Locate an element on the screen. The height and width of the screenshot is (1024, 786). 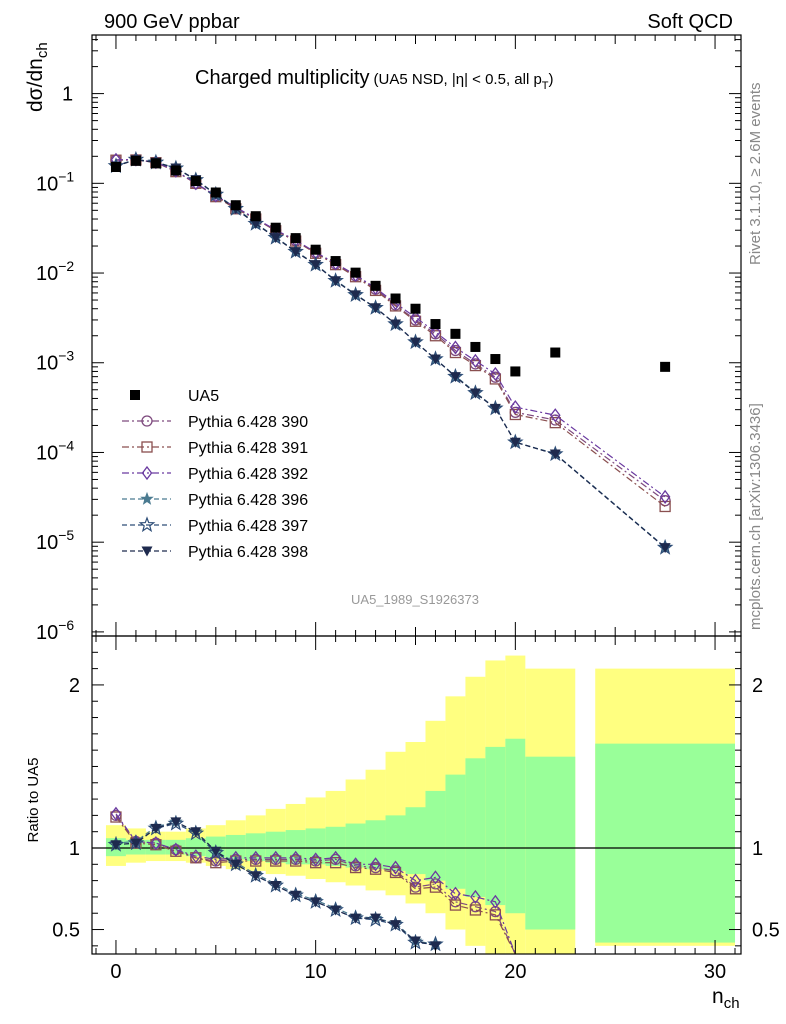
legend-ua5-label: UA5 is located at coordinates (203, 396).